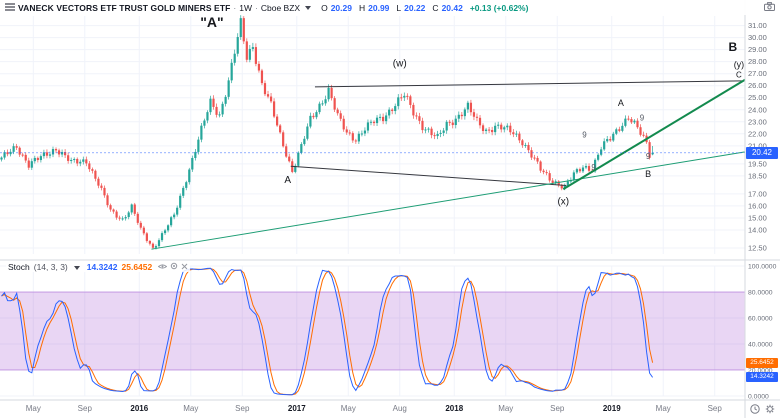  I want to click on open-label: O, so click(324, 7).